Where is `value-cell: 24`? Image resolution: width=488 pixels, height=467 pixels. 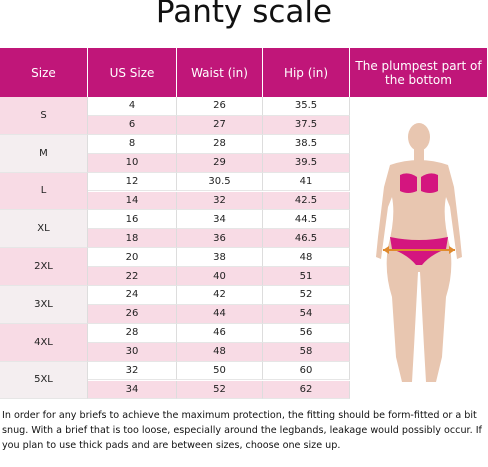
value-cell: 24 is located at coordinates (132, 295).